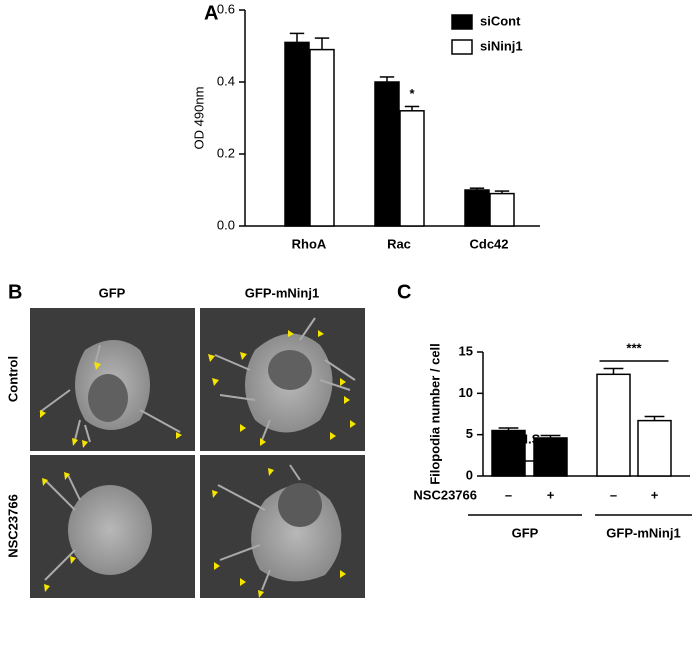 The image size is (700, 646). Describe the element at coordinates (282, 292) in the screenshot. I see `column-label: GFP-mNinj1` at that location.